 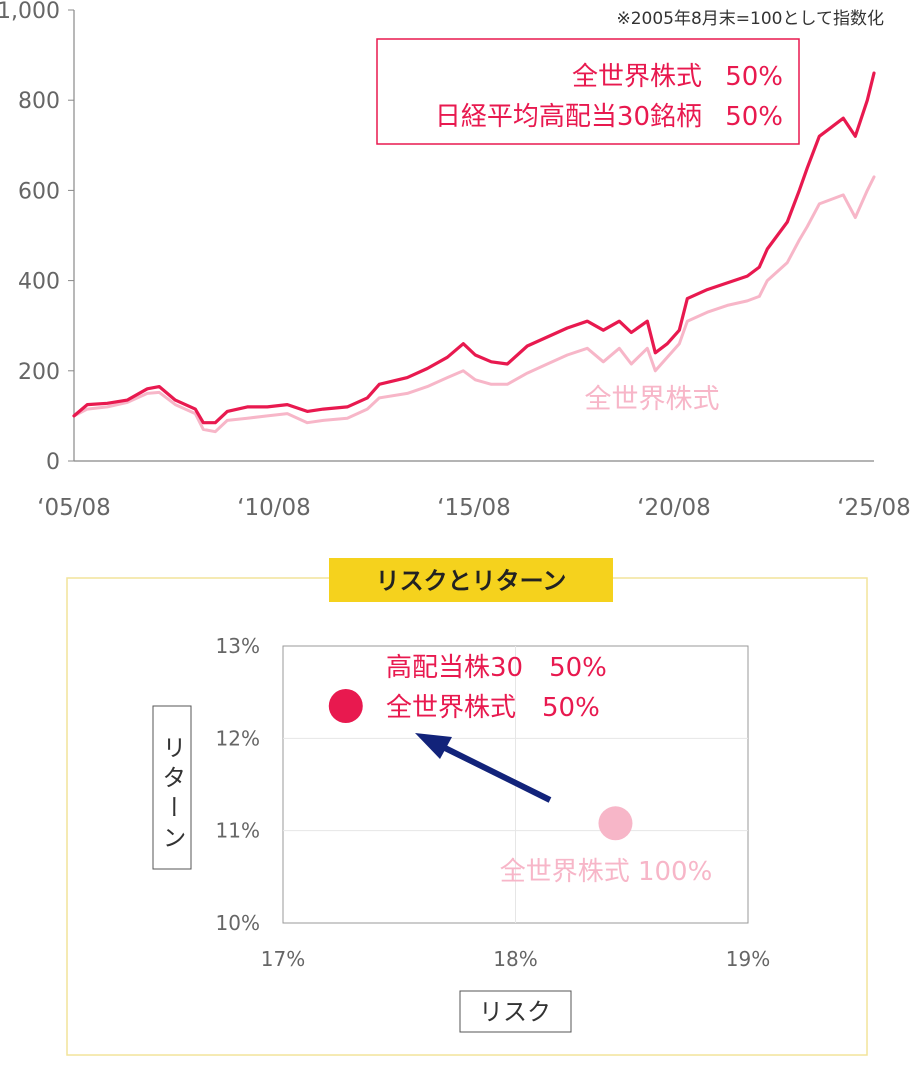 I want to click on x-axis-label-box, so click(x=515, y=1011).